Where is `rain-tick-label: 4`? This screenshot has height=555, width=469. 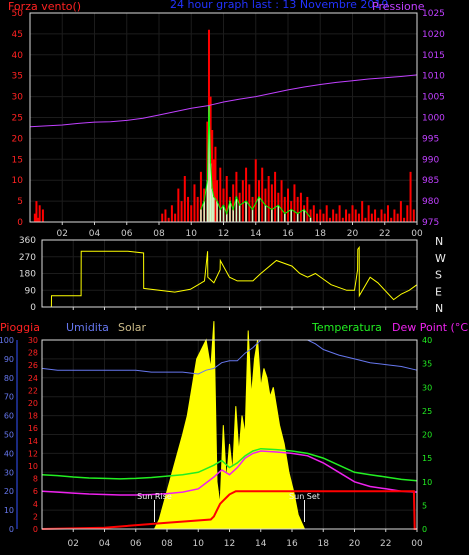 rain-tick-label: 4 is located at coordinates (35, 504).